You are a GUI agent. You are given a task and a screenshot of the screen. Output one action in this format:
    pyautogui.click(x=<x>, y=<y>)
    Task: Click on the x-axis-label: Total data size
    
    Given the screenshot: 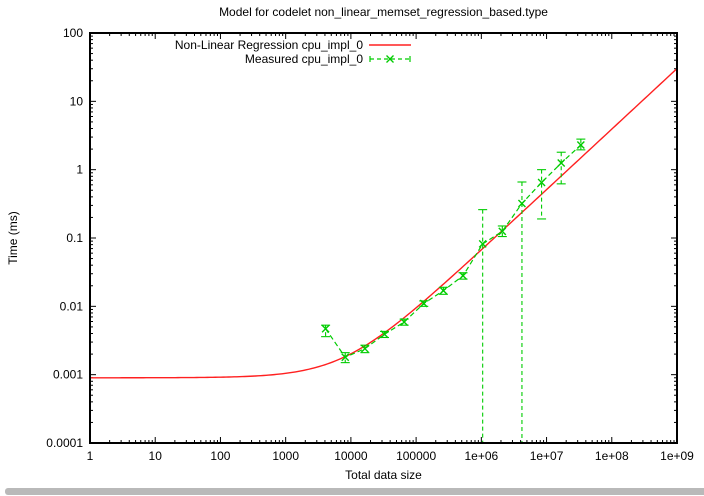 What is the action you would take?
    pyautogui.click(x=383, y=475)
    